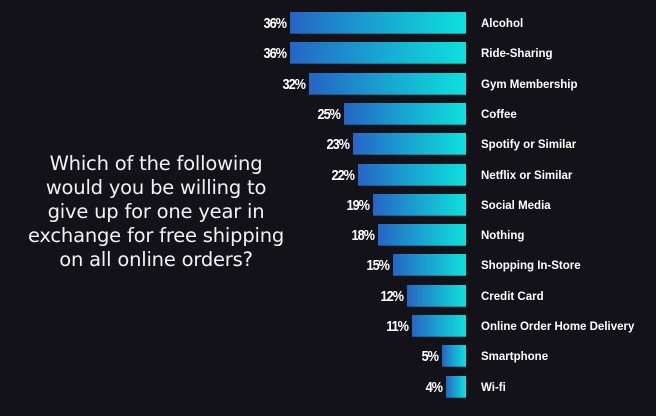 Image resolution: width=656 pixels, height=416 pixels. I want to click on category-label: Ride-Sharing, so click(517, 54).